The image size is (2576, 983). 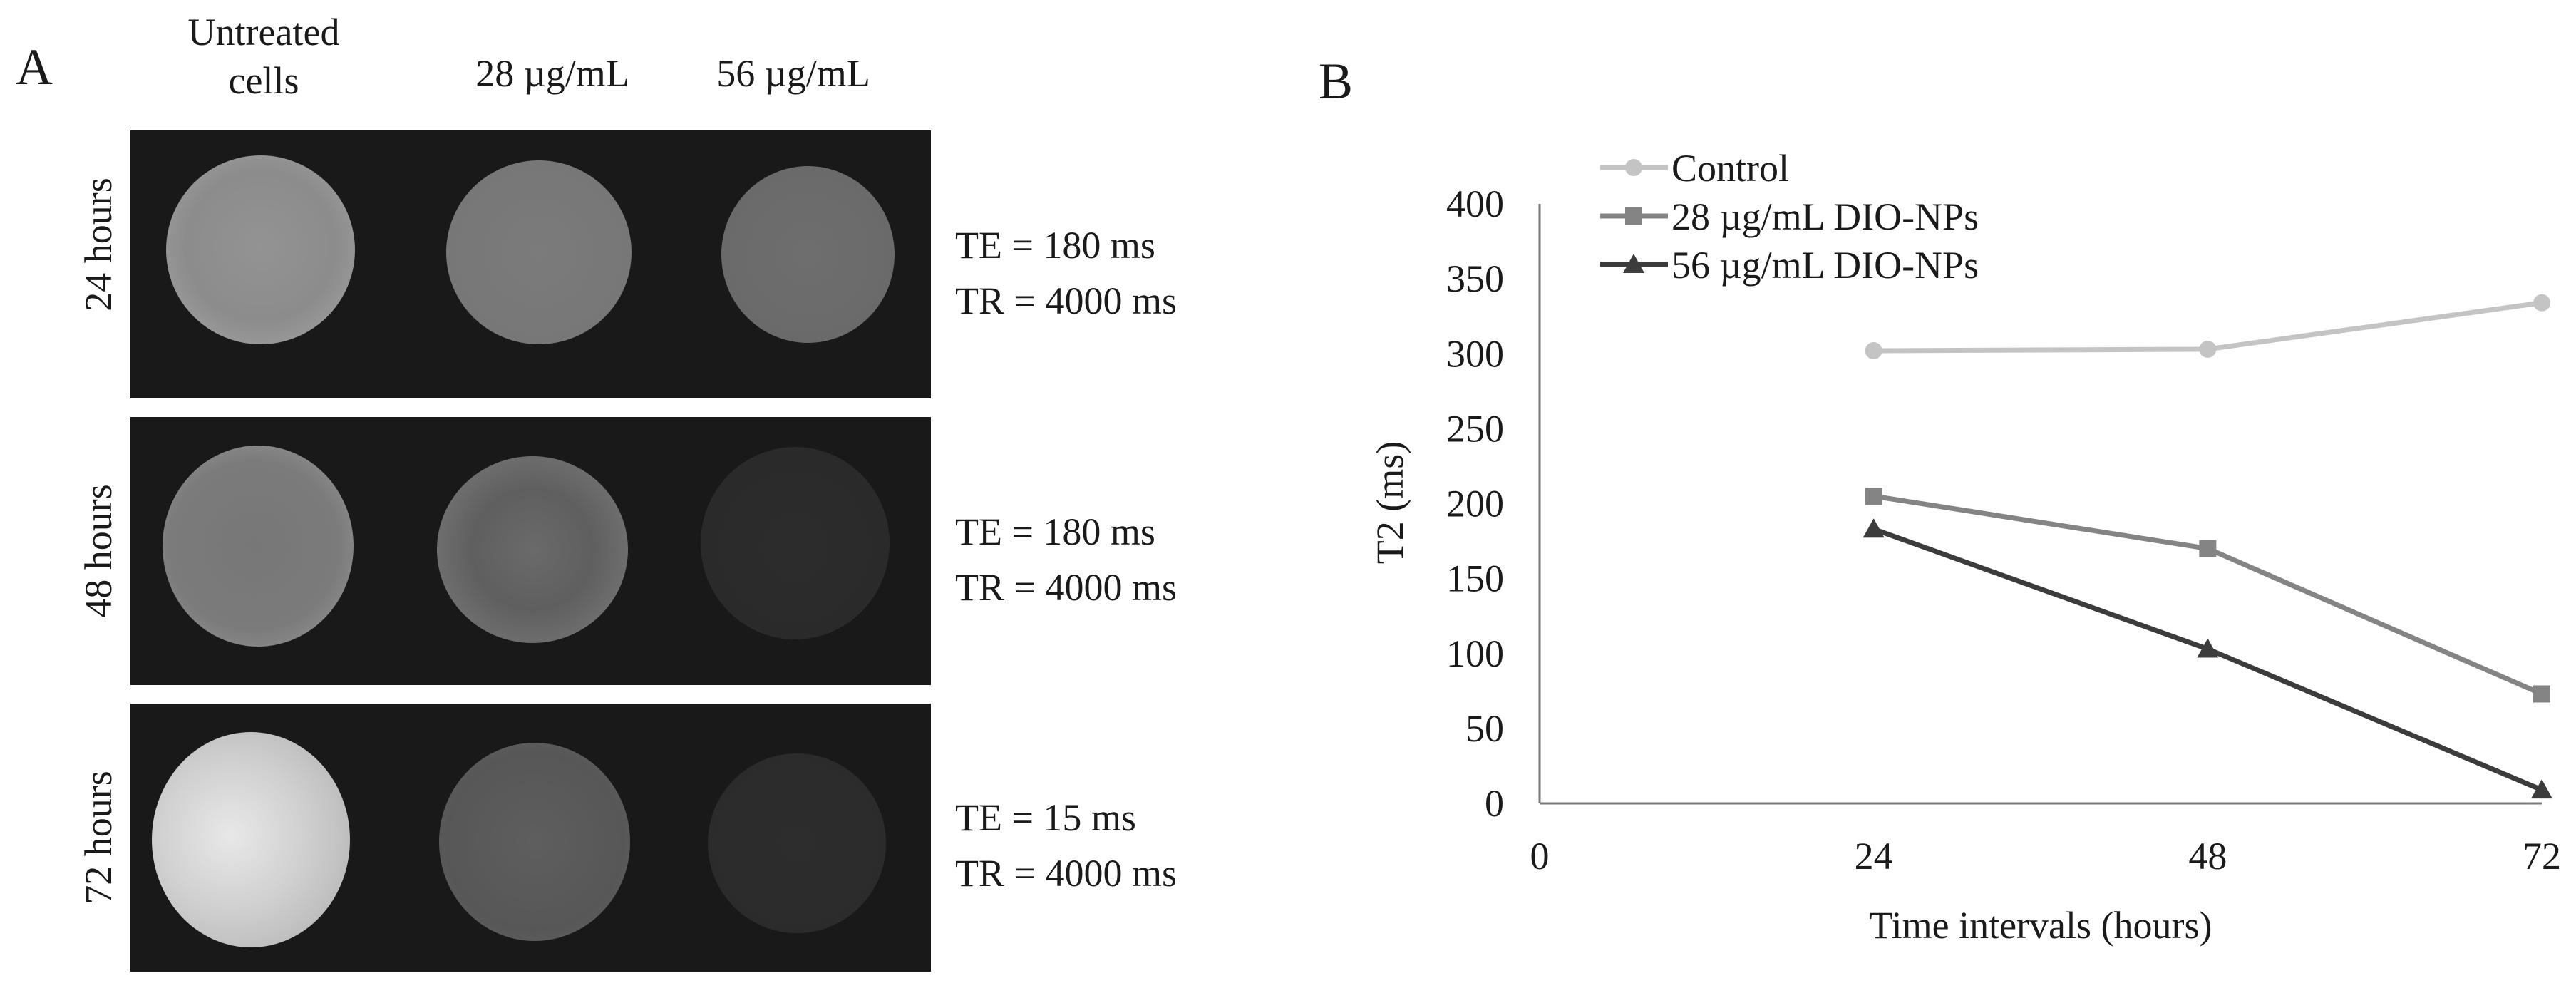 I want to click on mri-strip-48h, so click(x=530, y=551).